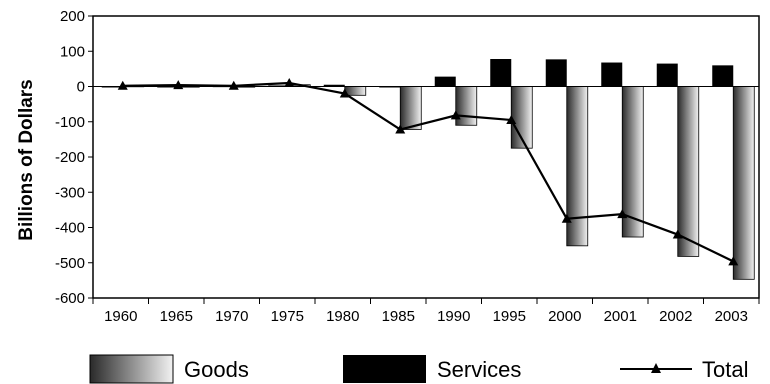  I want to click on y-tick-label: -100, so click(70, 122).